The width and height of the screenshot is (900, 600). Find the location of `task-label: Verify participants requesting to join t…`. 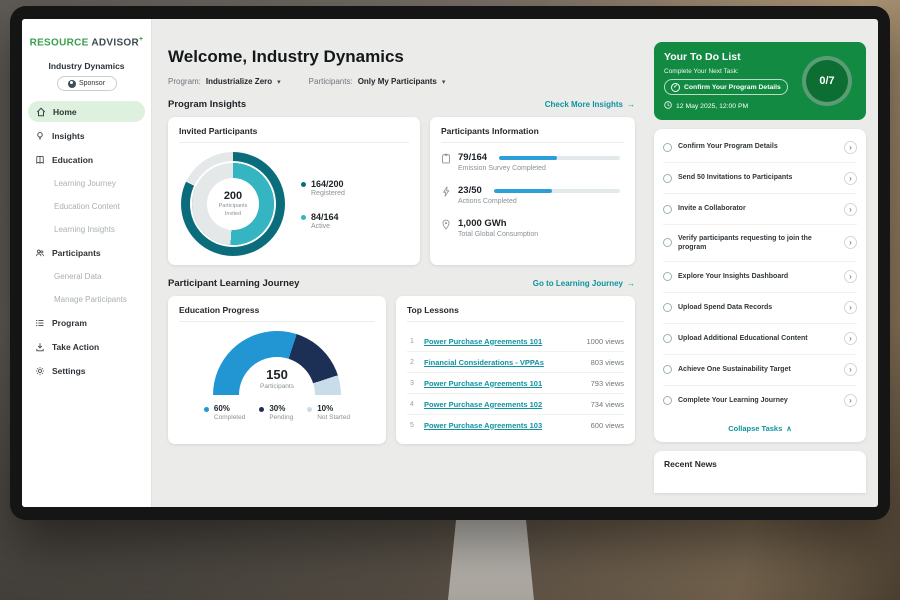

task-label: Verify participants requesting to join t… is located at coordinates (745, 242).